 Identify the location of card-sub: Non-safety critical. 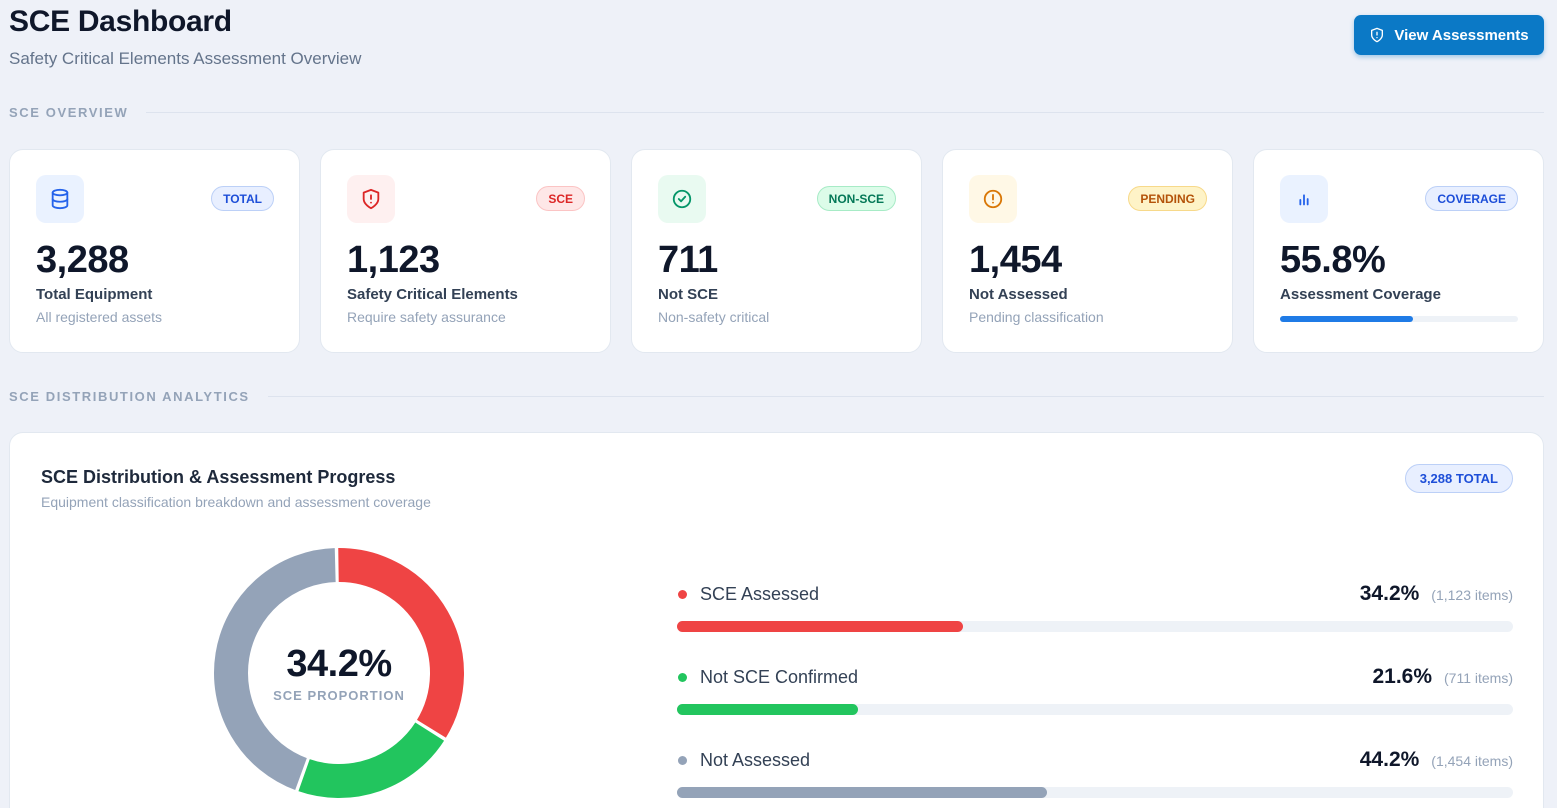
(714, 317).